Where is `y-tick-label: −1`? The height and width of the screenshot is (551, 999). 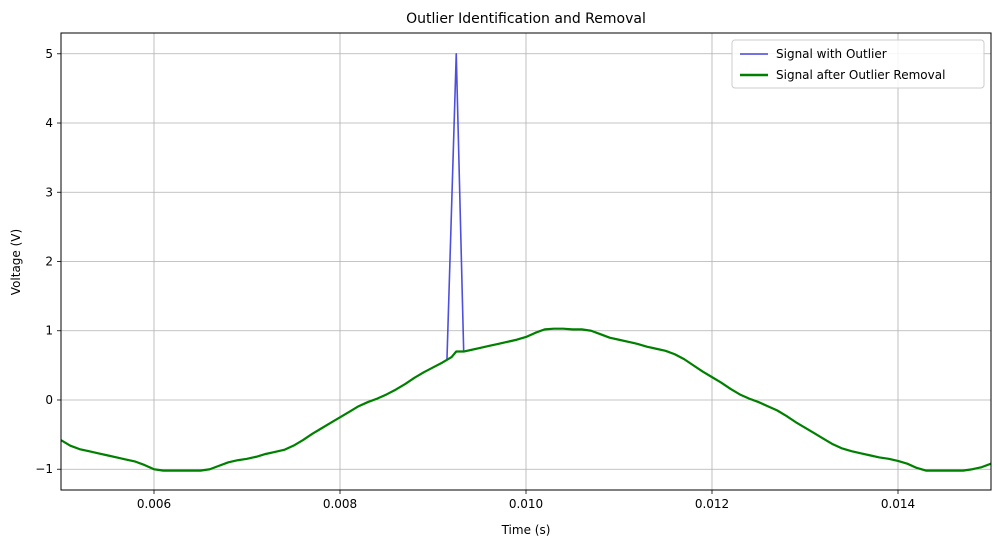
y-tick-label: −1 is located at coordinates (44, 469).